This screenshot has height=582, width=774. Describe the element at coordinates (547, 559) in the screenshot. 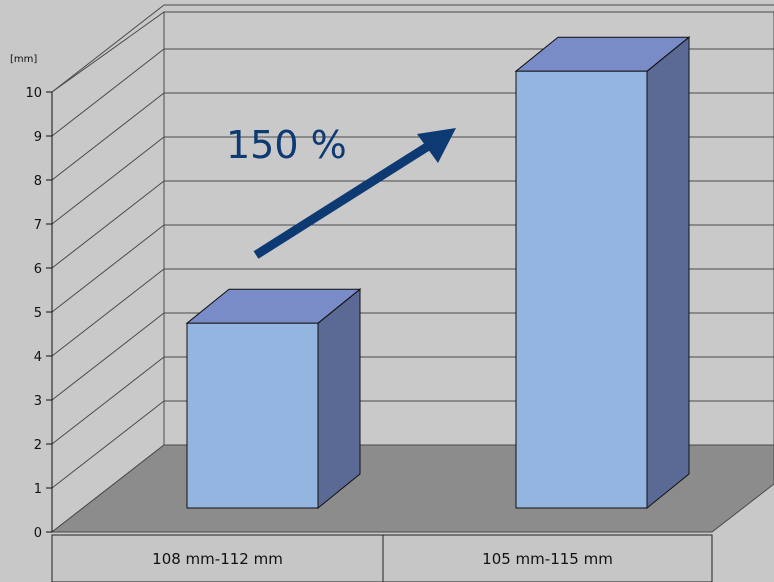

I see `x-category-label: 105 mm-115 mm` at that location.